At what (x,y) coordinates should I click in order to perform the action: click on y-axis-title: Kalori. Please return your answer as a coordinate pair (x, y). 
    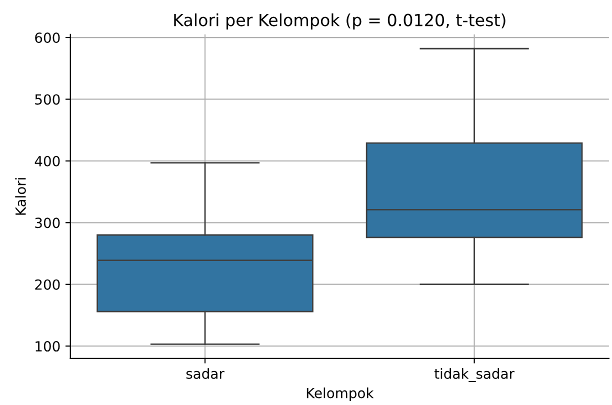
    Looking at the image, I should click on (20, 196).